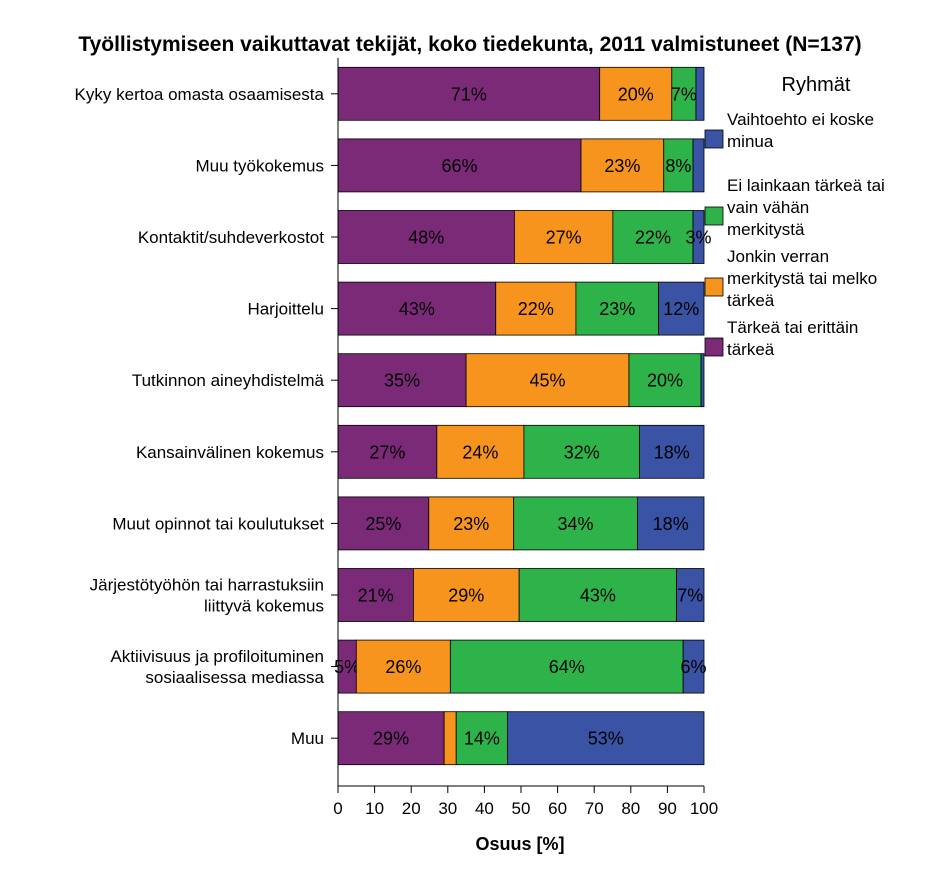 This screenshot has width=940, height=873. I want to click on data-label: 25%, so click(383, 524).